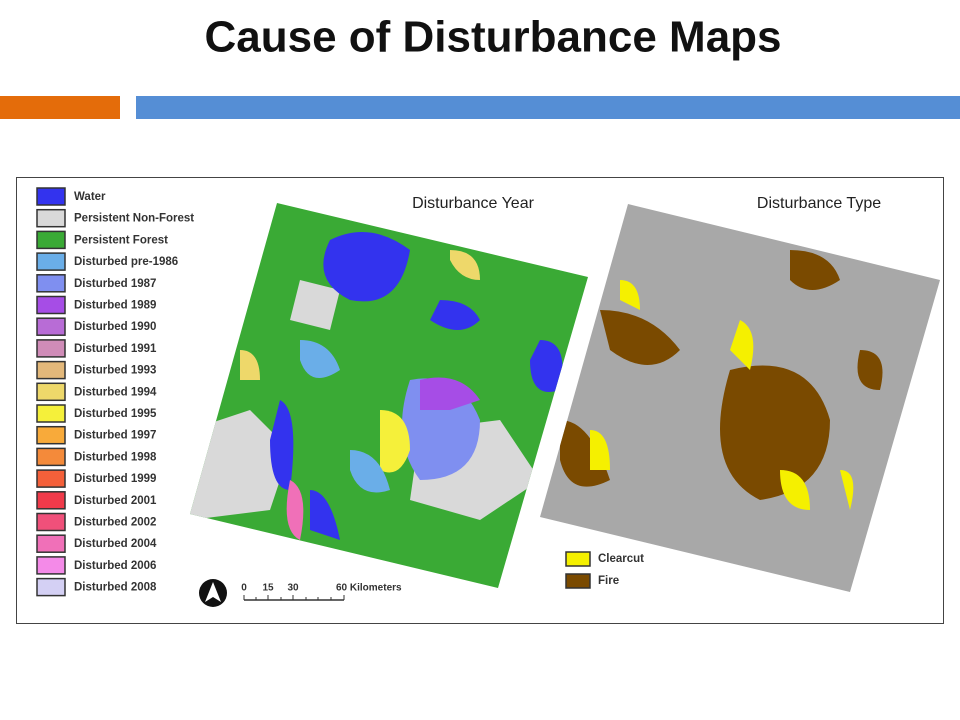 This screenshot has width=960, height=720. What do you see at coordinates (492, 37) in the screenshot?
I see `slide-title: Cause of Disturbance Maps` at bounding box center [492, 37].